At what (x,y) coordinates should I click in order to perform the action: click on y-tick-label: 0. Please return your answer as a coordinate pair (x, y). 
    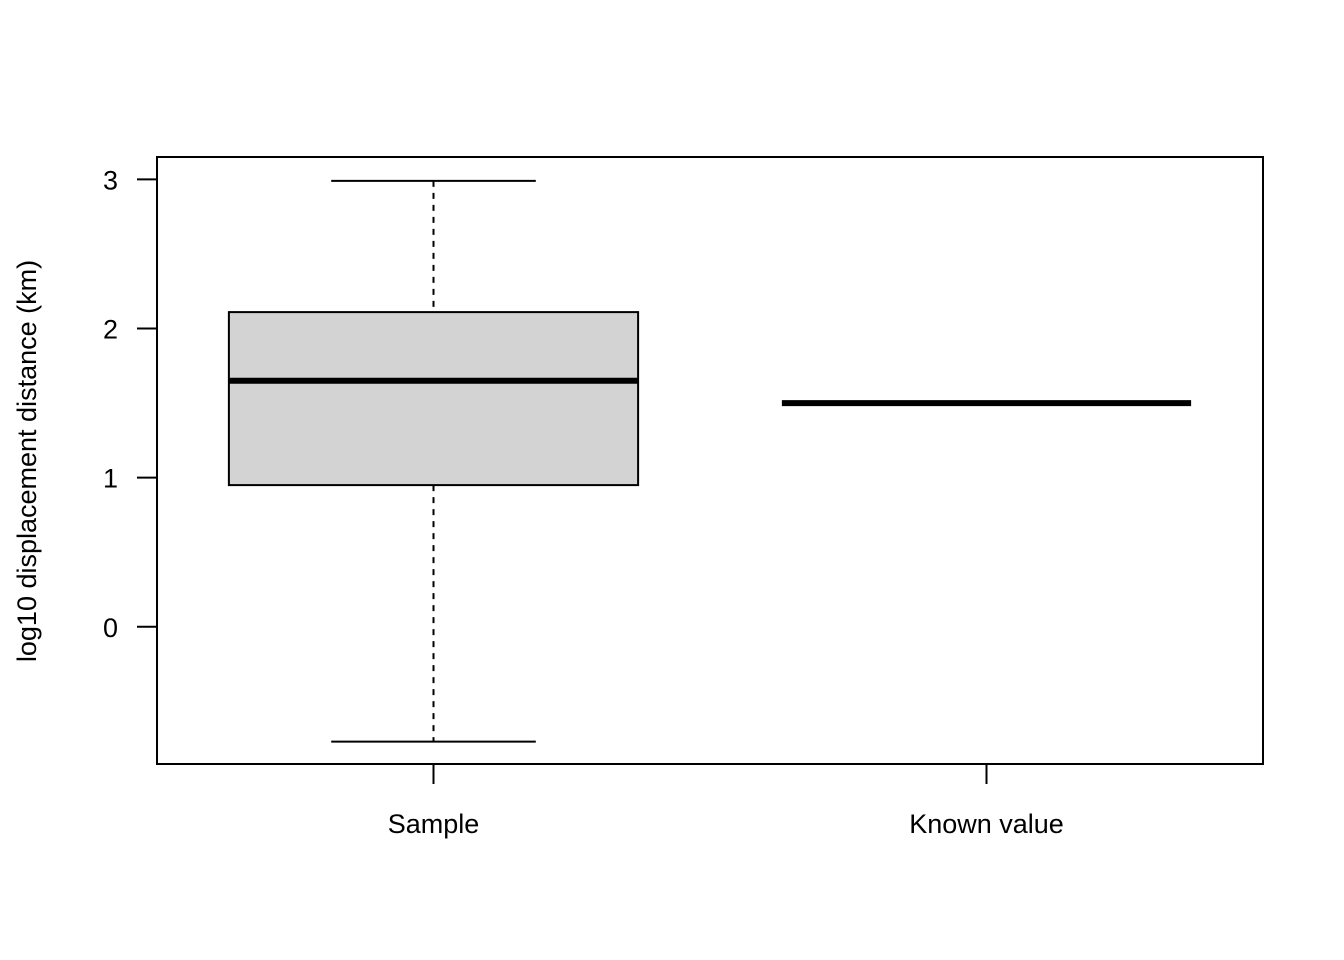
    Looking at the image, I should click on (110, 628).